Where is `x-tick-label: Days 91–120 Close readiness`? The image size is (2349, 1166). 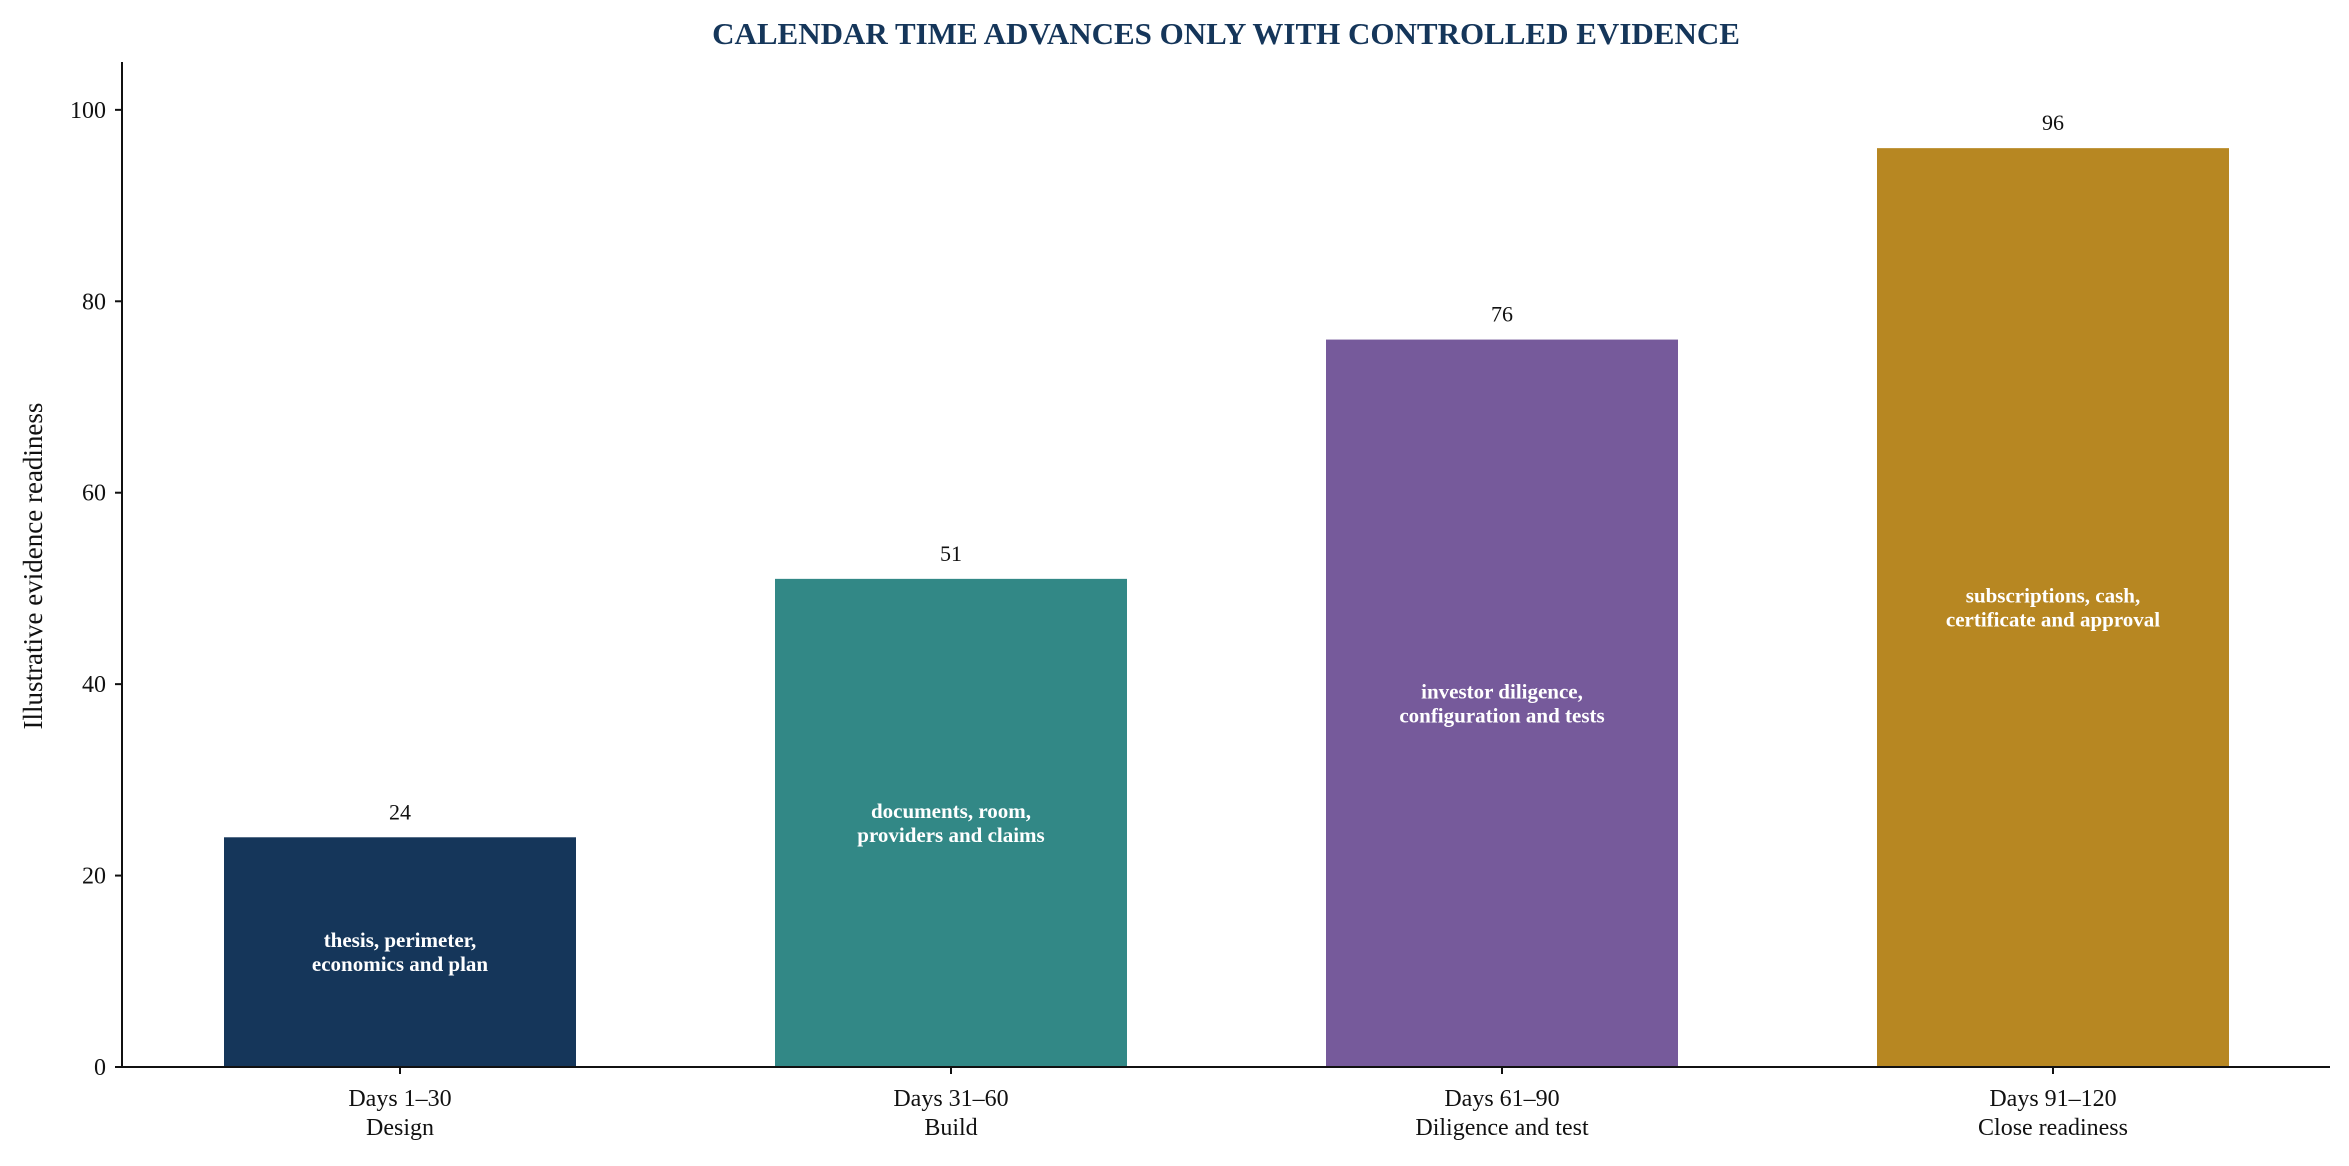
x-tick-label: Days 91–120 Close readiness is located at coordinates (2053, 1113).